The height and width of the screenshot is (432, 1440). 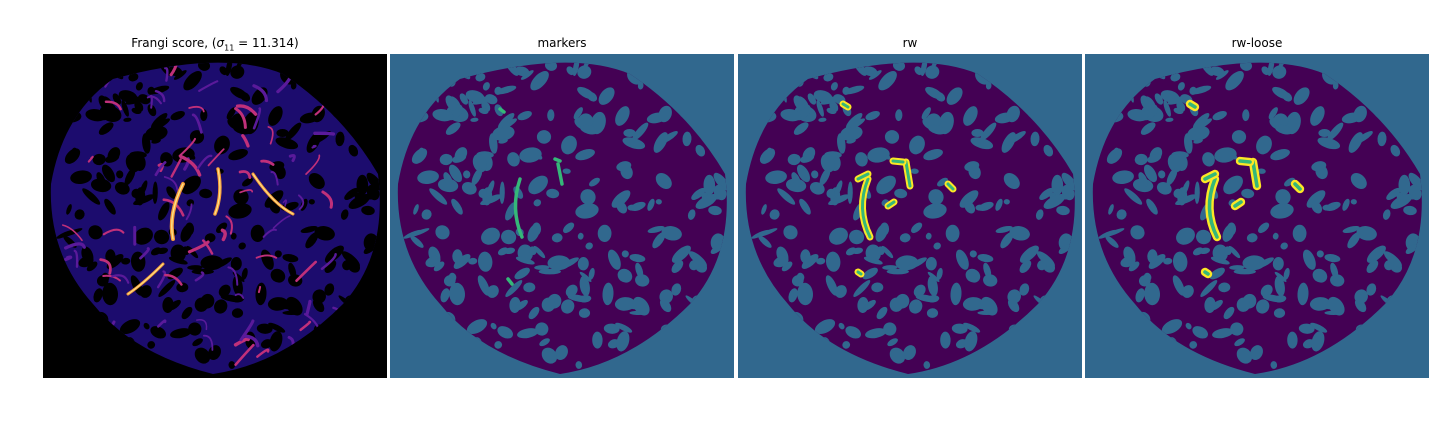 What do you see at coordinates (217, 191) in the screenshot?
I see `frangi-vessel-core` at bounding box center [217, 191].